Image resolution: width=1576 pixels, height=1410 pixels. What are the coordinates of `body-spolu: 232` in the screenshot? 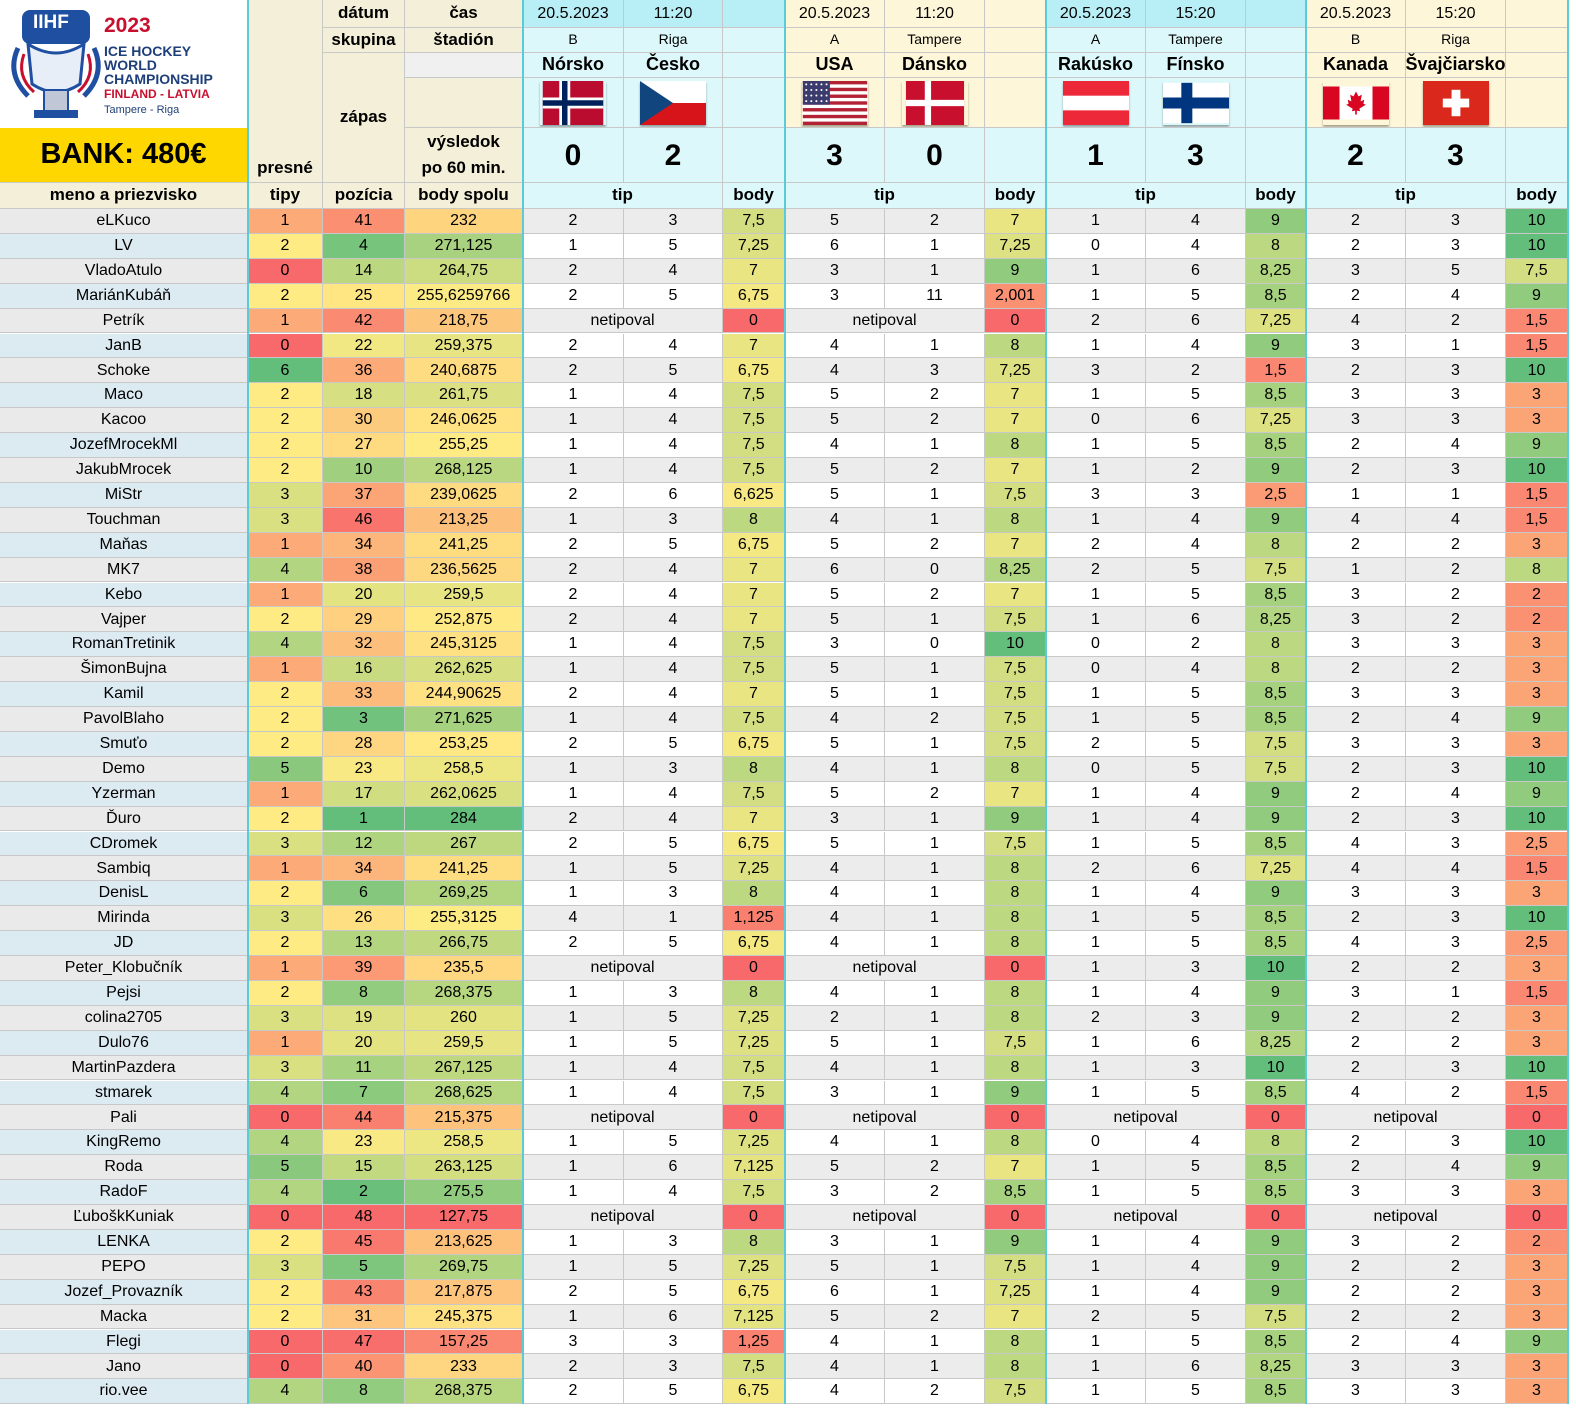 It's located at (464, 221).